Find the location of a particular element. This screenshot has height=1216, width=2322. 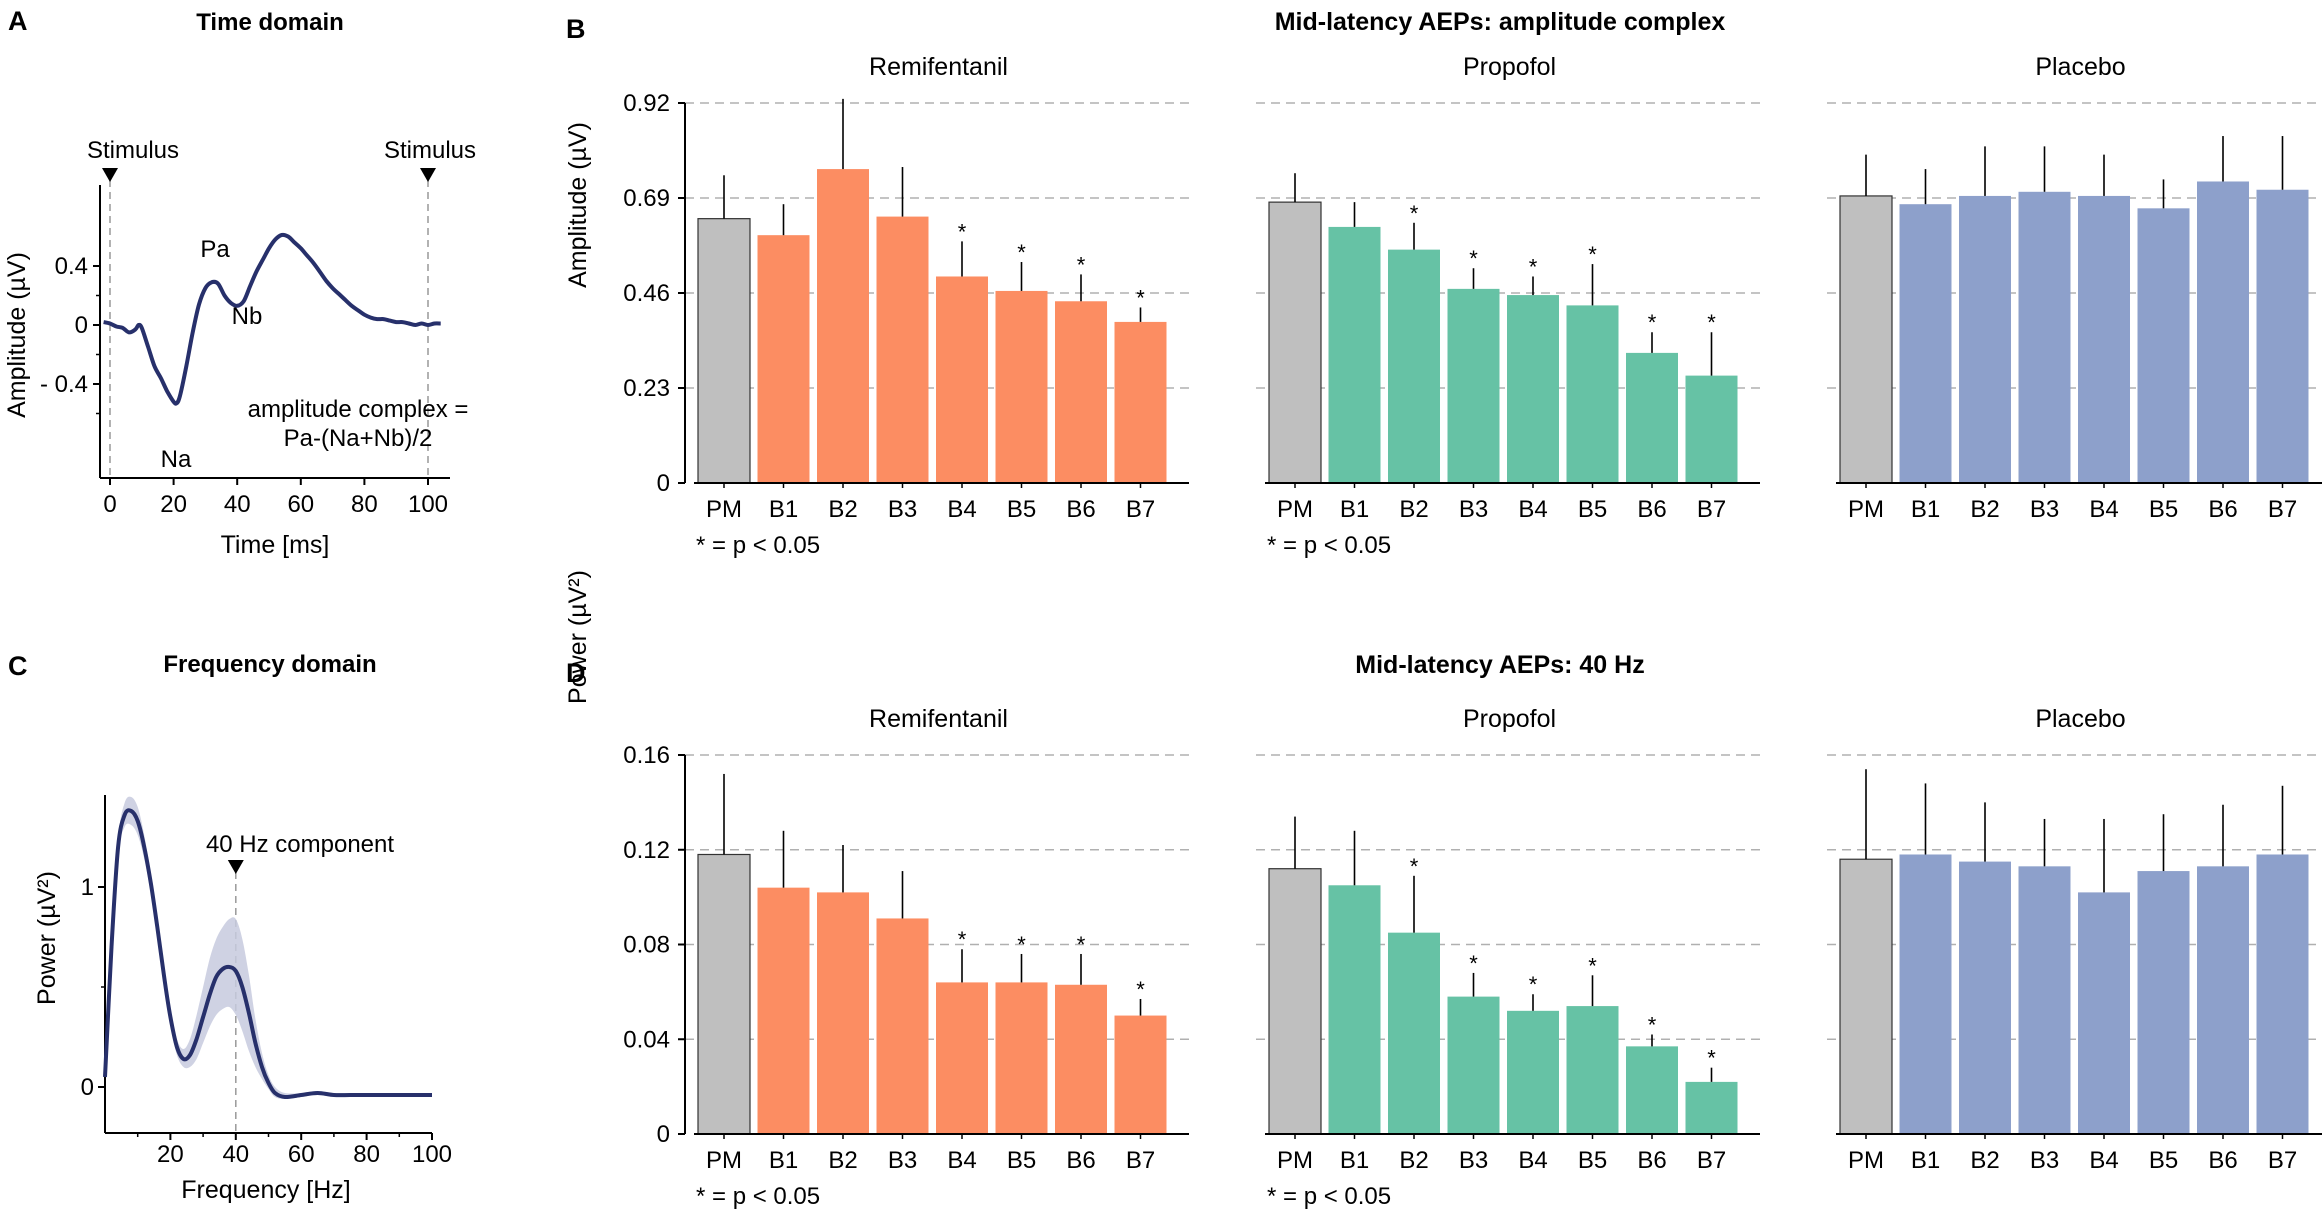

y-tick-label: 0.12 is located at coordinates (646, 850).